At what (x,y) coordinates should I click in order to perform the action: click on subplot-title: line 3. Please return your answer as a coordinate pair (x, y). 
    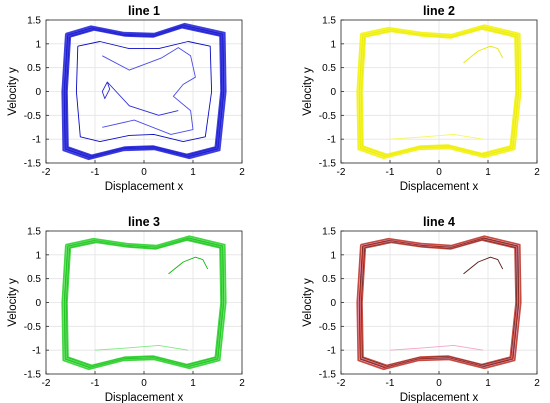
    Looking at the image, I should click on (144, 222).